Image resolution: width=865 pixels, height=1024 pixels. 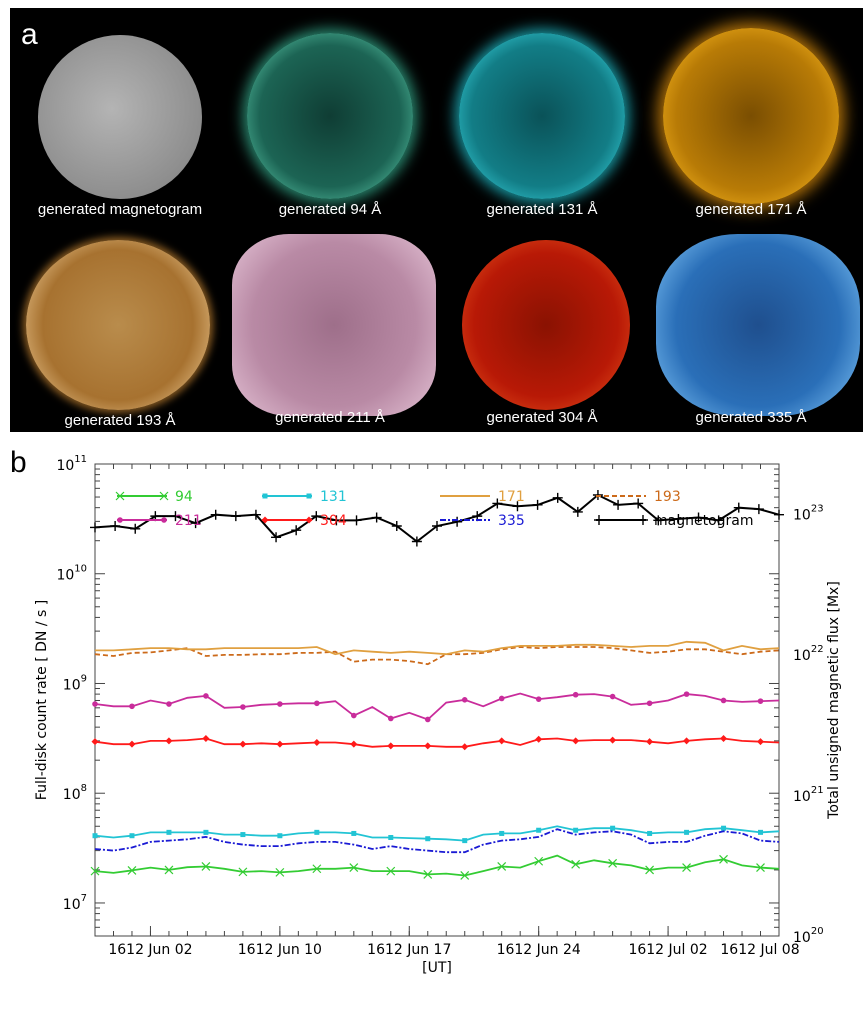 I want to click on legend-label: 304, so click(x=333, y=521).